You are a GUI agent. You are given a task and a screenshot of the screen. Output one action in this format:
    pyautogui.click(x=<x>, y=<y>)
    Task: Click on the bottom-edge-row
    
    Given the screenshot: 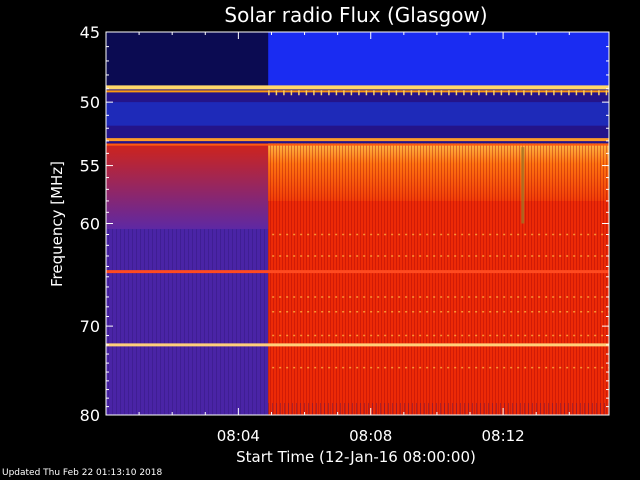 What is the action you would take?
    pyautogui.click(x=438, y=409)
    